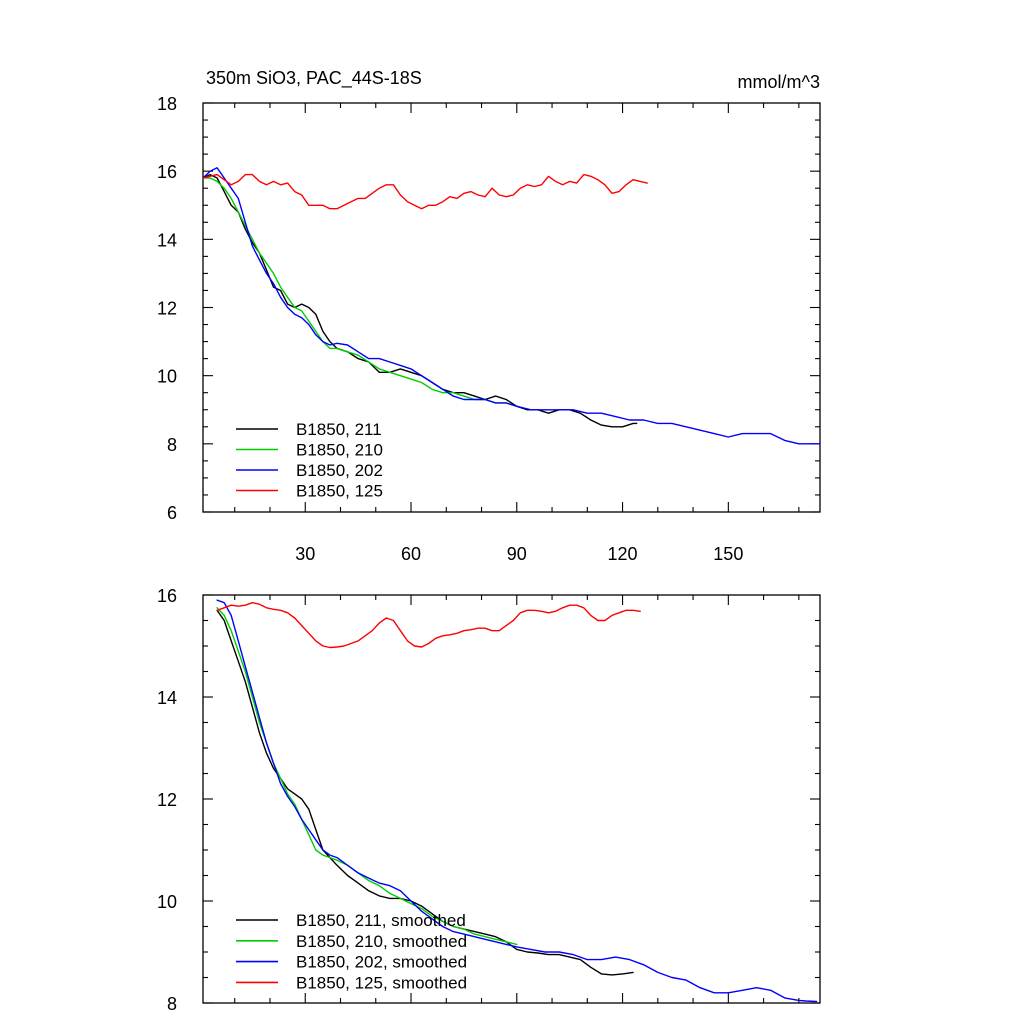 The height and width of the screenshot is (1024, 1024). Describe the element at coordinates (779, 82) in the screenshot. I see `units-label: mmol/m^3` at that location.